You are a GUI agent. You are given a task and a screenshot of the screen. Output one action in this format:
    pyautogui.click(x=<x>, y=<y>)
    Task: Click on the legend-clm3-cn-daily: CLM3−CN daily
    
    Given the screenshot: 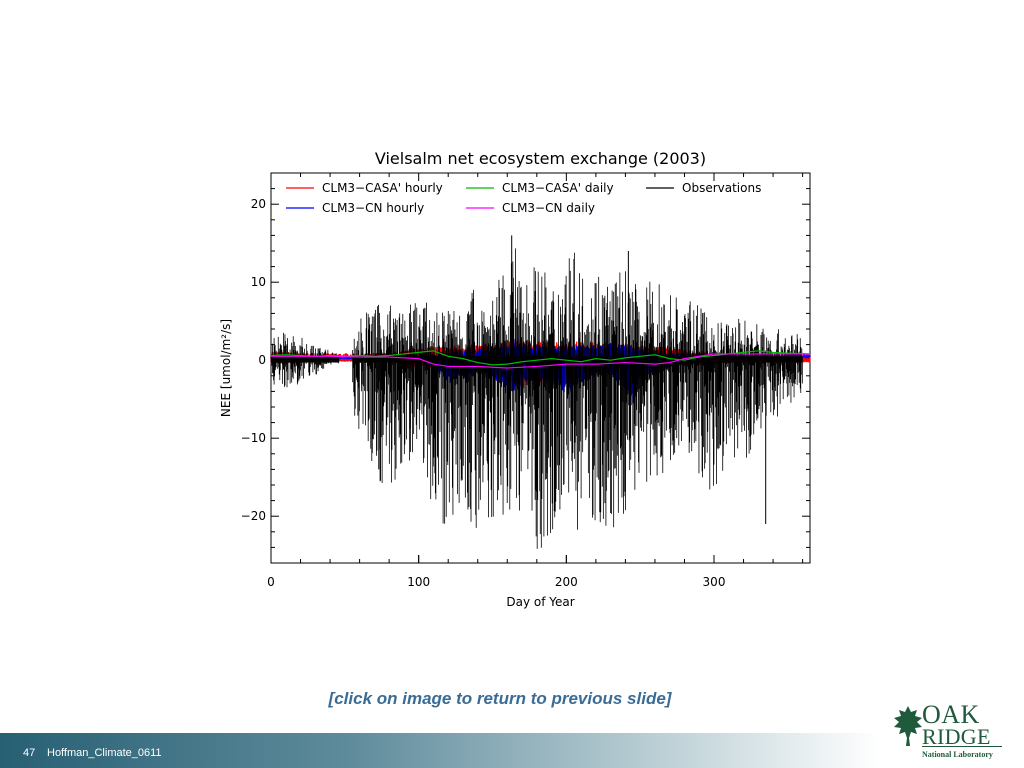 What is the action you would take?
    pyautogui.click(x=548, y=208)
    